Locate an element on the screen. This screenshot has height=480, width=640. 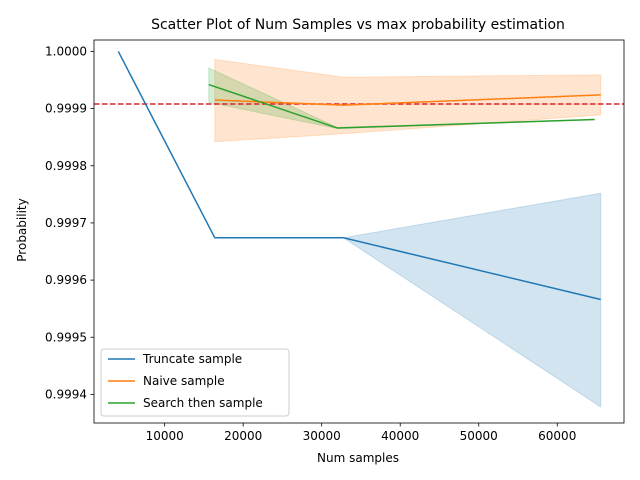
y-tick-label: 0.9999 is located at coordinates (66, 109).